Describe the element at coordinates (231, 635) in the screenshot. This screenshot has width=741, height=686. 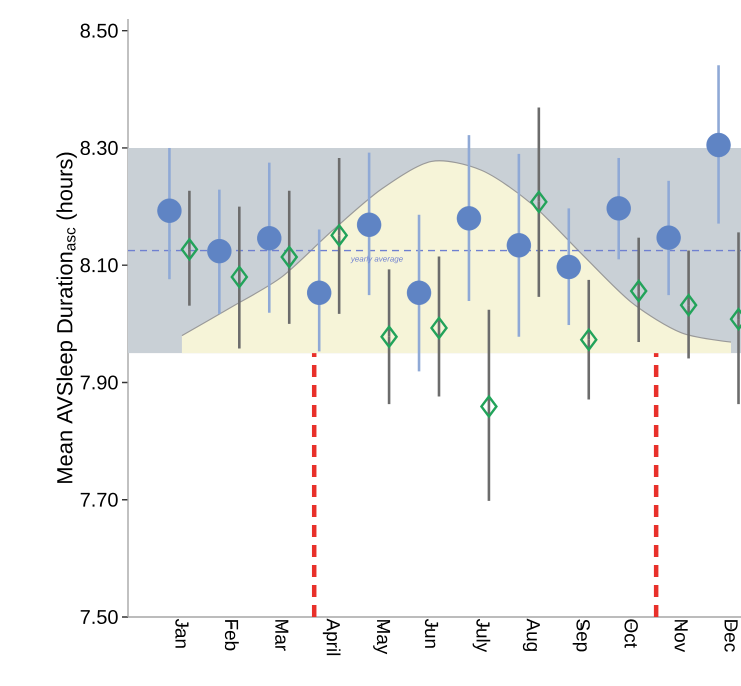
I see `x-tick-label: Feb` at that location.